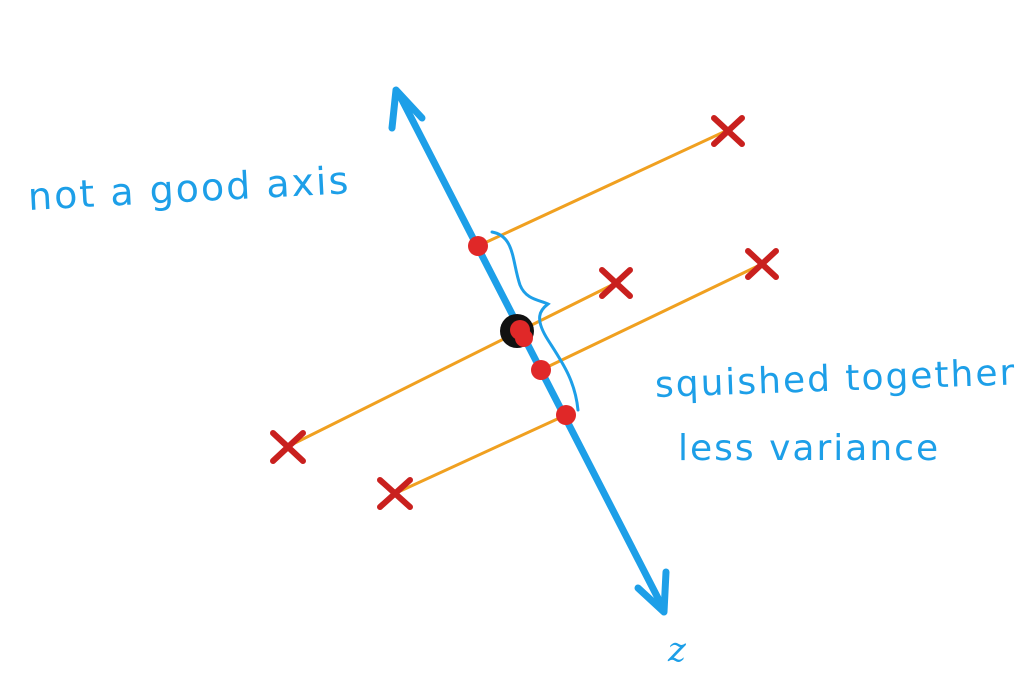  I want to click on less-variance-label: less variance, so click(809, 448).